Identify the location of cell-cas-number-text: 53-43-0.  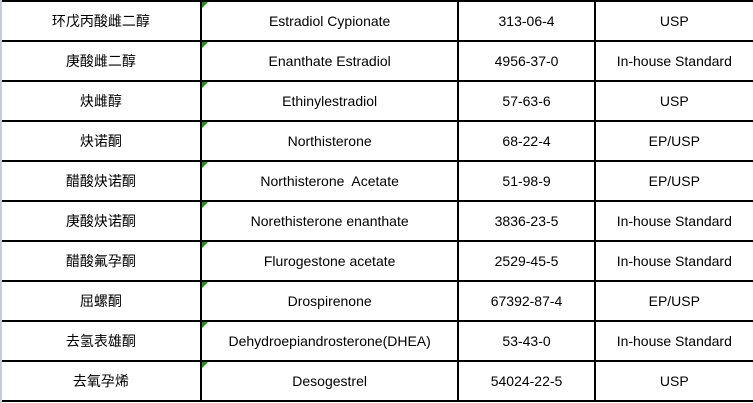
(526, 341).